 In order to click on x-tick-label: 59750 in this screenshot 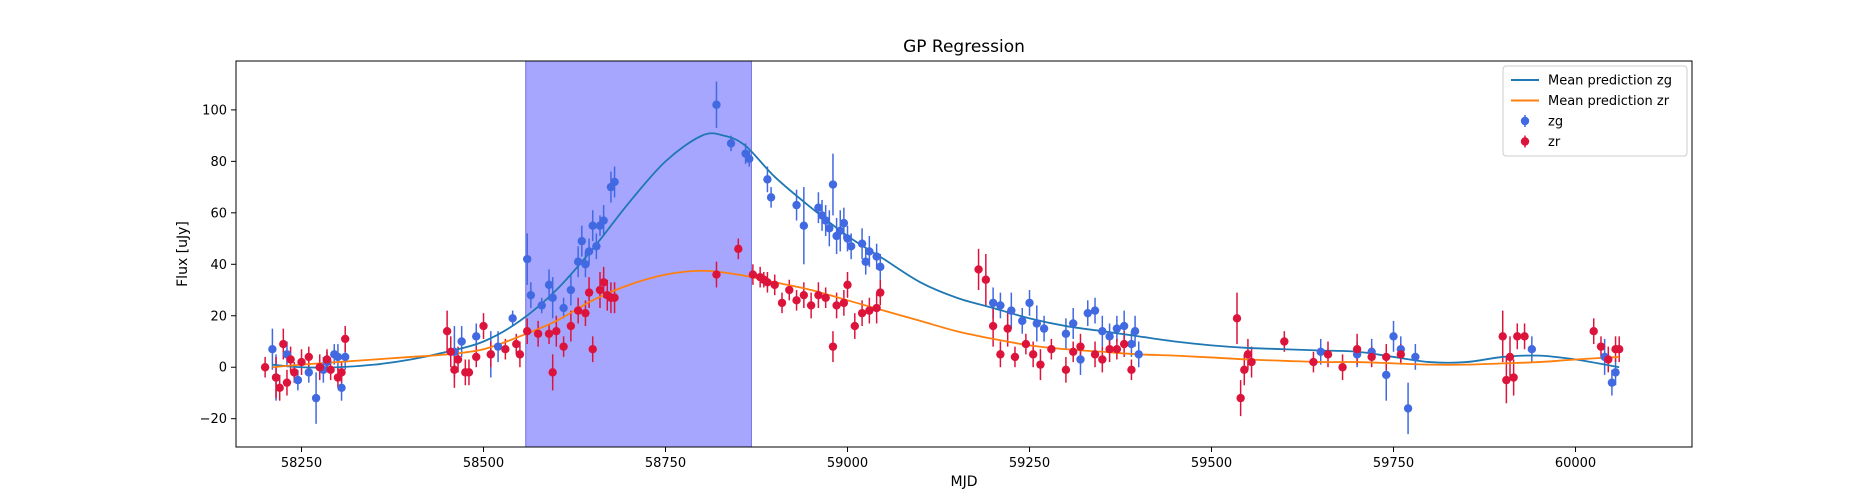, I will do `click(1393, 463)`.